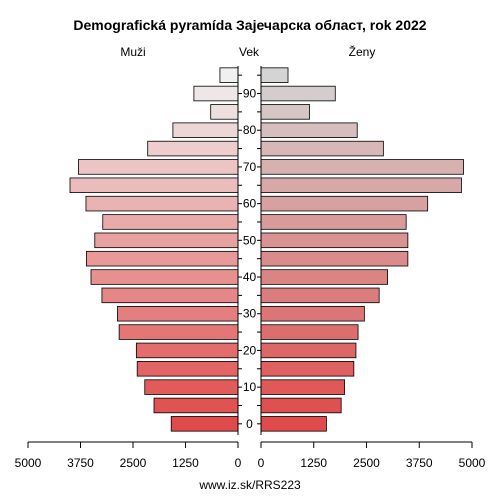  What do you see at coordinates (132, 52) in the screenshot?
I see `male-label: Muži` at bounding box center [132, 52].